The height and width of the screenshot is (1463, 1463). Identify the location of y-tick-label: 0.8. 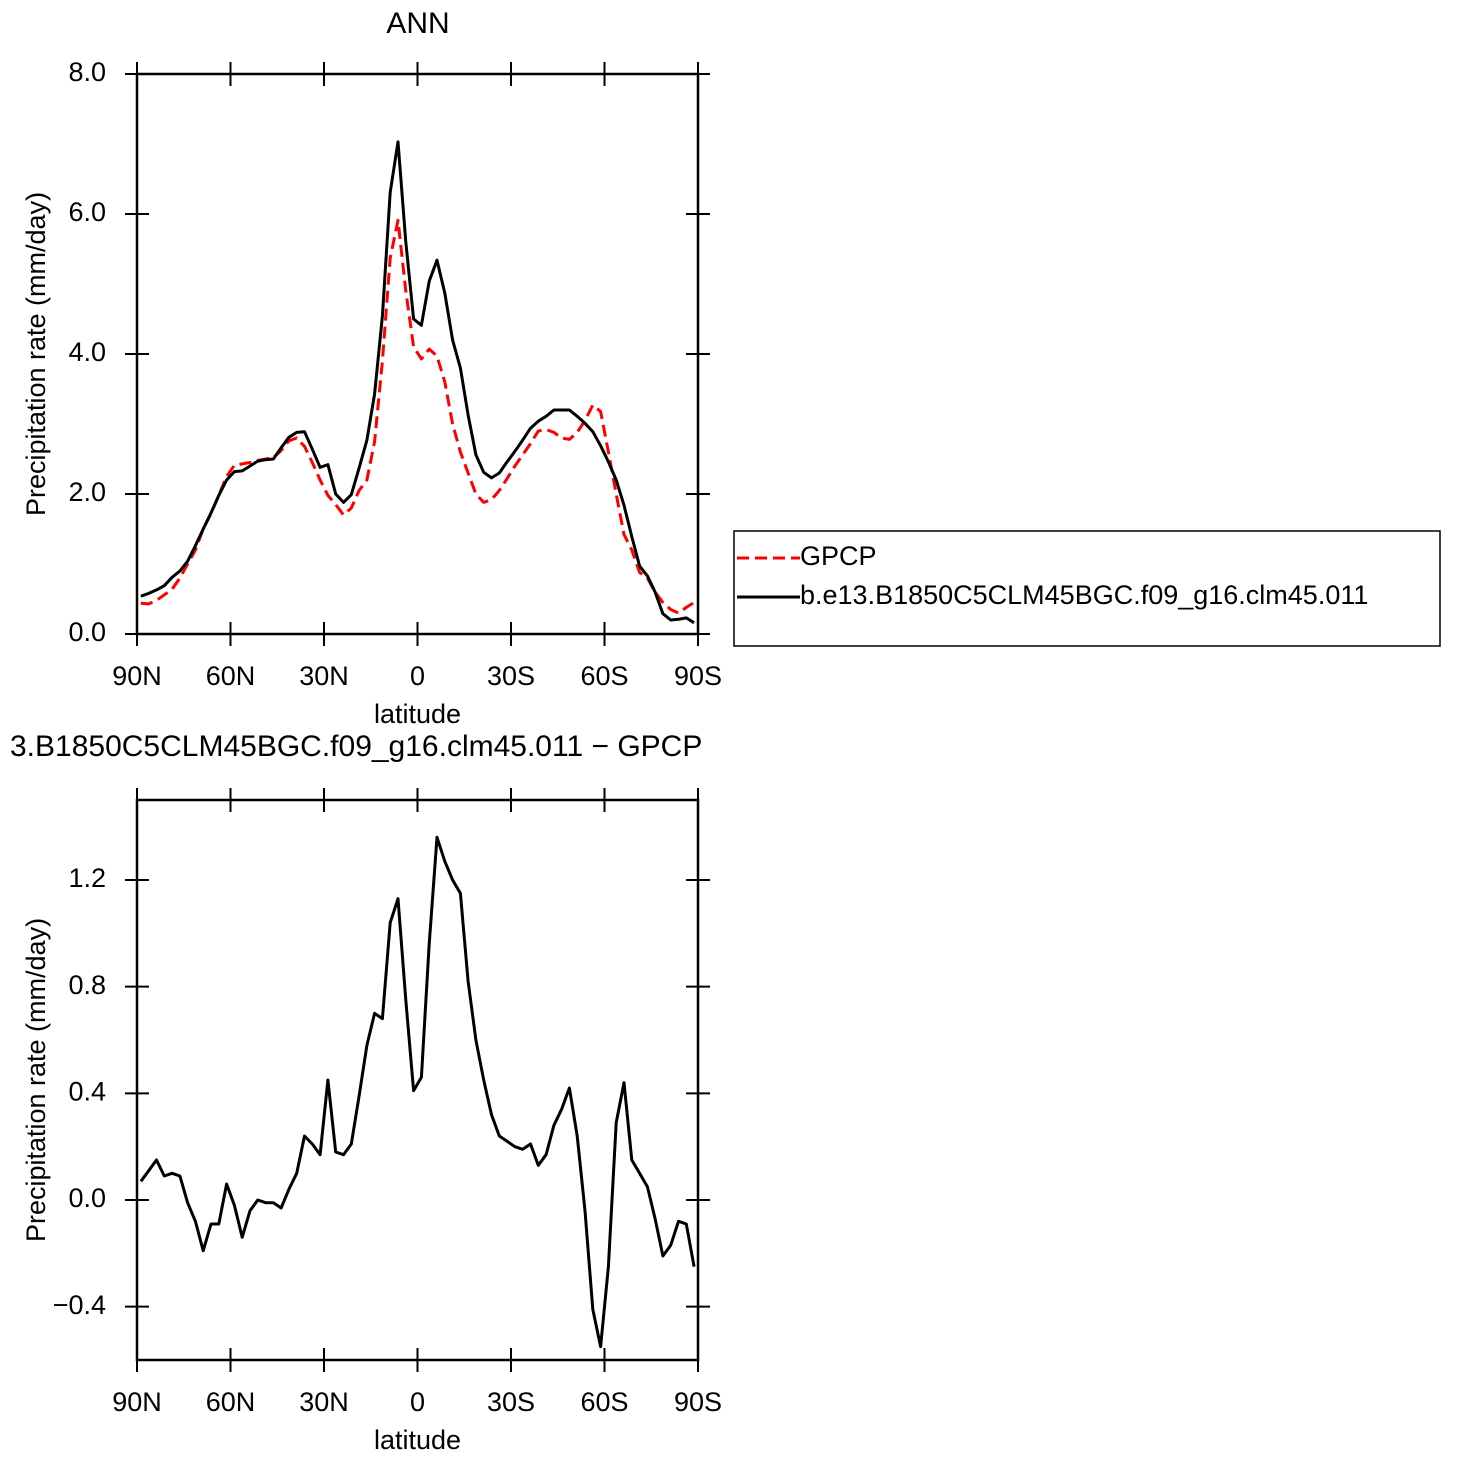
(87, 985).